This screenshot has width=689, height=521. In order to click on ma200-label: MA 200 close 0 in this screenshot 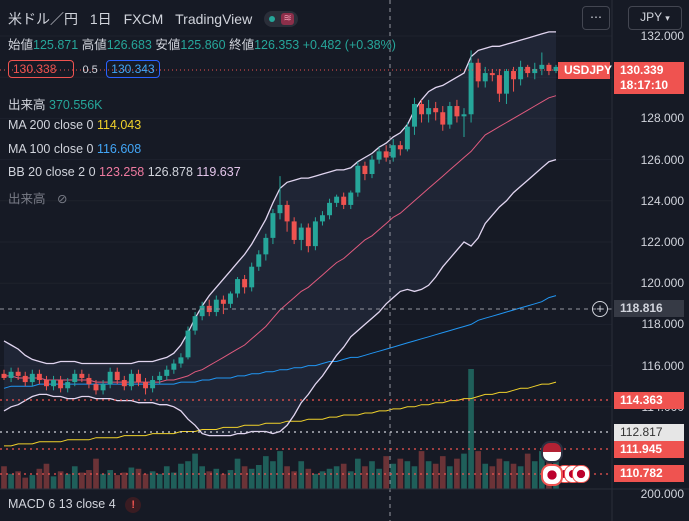, I will do `click(51, 125)`.